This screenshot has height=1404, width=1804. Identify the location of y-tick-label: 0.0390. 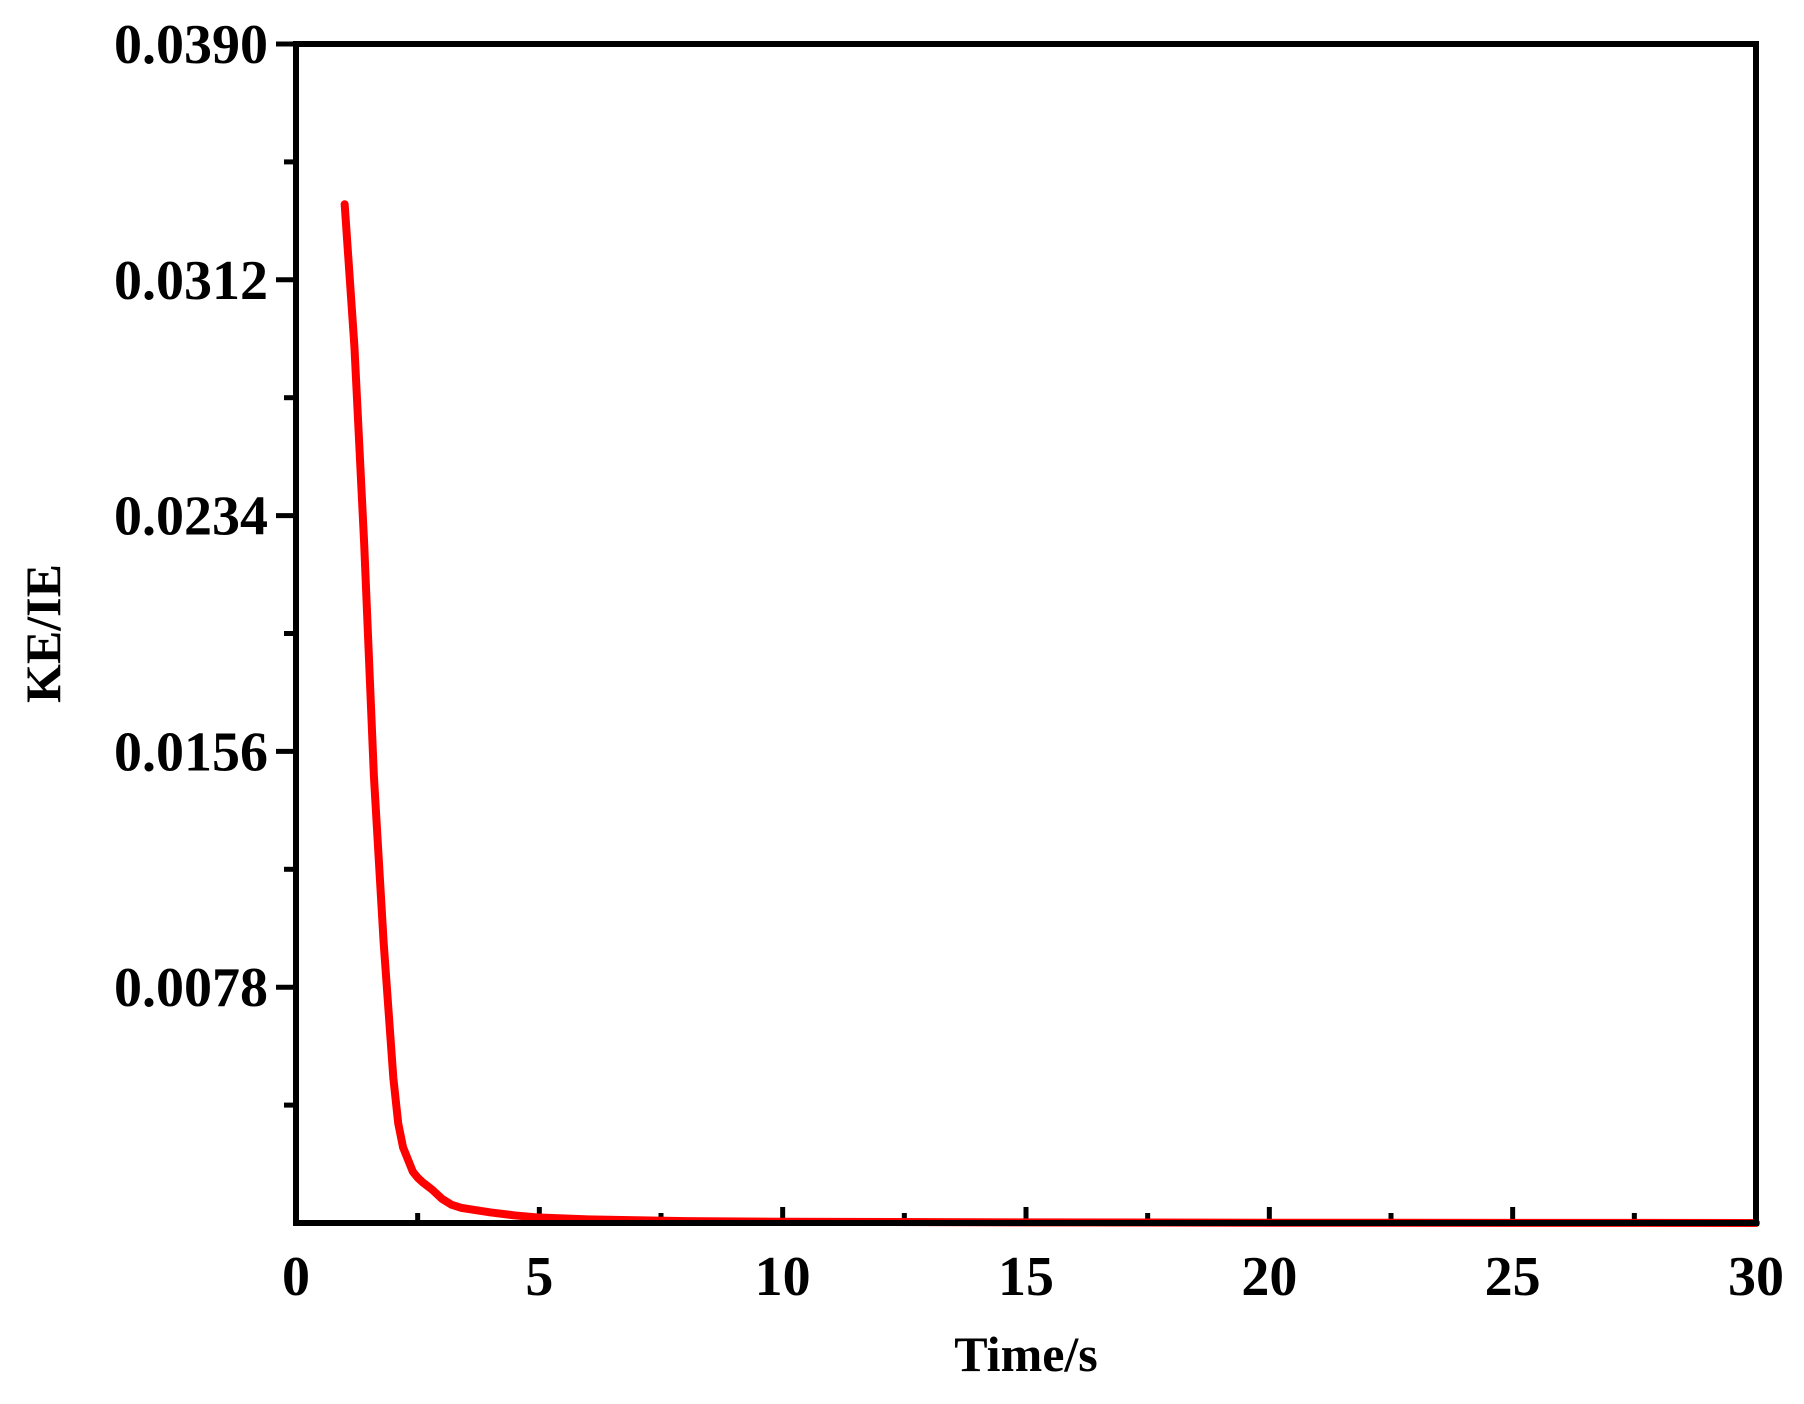
(191, 45).